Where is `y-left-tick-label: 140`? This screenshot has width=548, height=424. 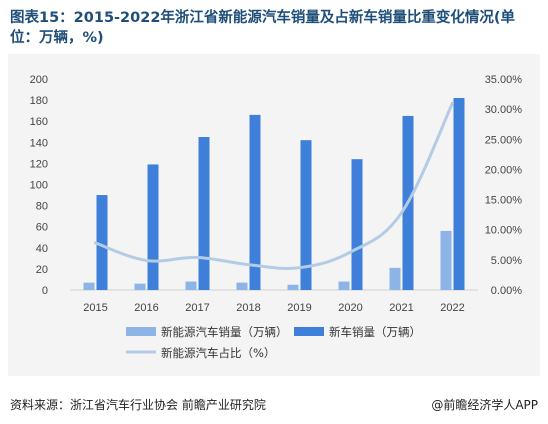 y-left-tick-label: 140 is located at coordinates (39, 143).